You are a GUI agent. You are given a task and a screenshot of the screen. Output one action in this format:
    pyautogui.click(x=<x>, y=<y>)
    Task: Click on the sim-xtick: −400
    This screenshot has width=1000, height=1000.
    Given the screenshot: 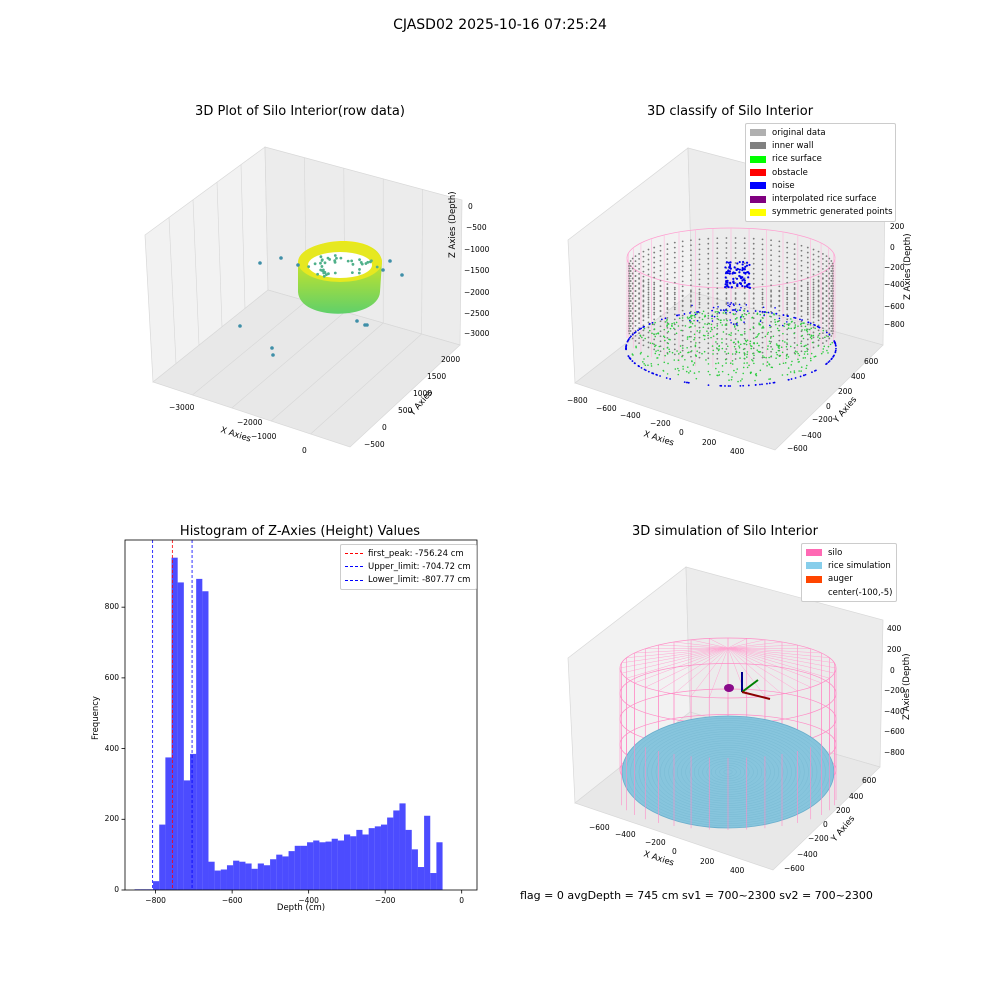 What is the action you would take?
    pyautogui.click(x=625, y=834)
    